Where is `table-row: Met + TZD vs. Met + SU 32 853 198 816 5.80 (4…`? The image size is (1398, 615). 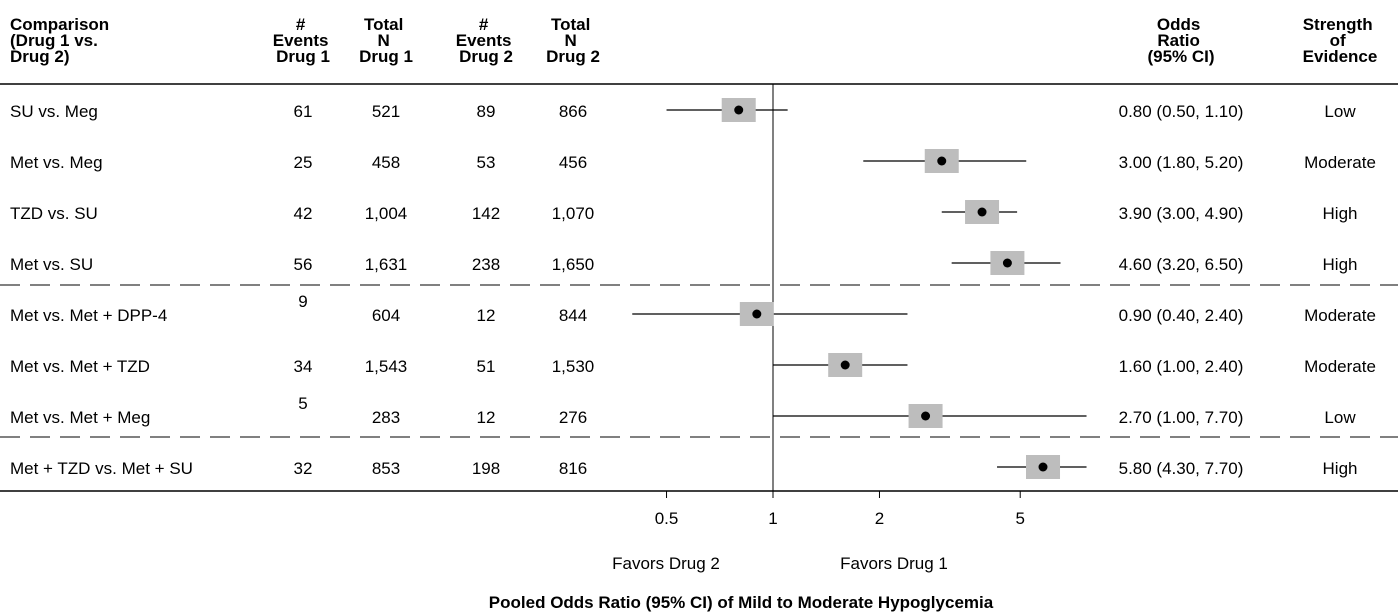
table-row: Met + TZD vs. Met + SU 32 853 198 816 5.80 (4… is located at coordinates (683, 468).